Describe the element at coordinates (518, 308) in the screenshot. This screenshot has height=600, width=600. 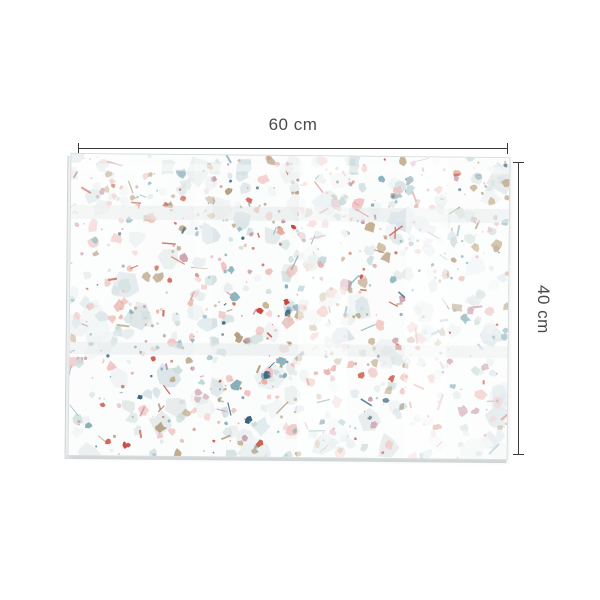
I see `height-dimension-line` at that location.